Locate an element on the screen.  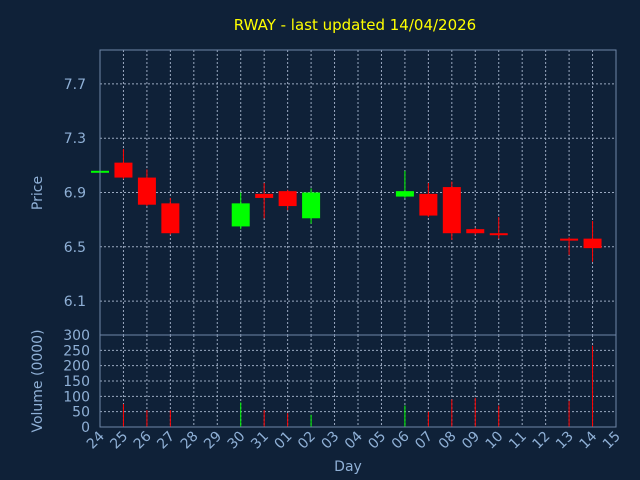
x-tick-label: 13 is located at coordinates (565, 441).